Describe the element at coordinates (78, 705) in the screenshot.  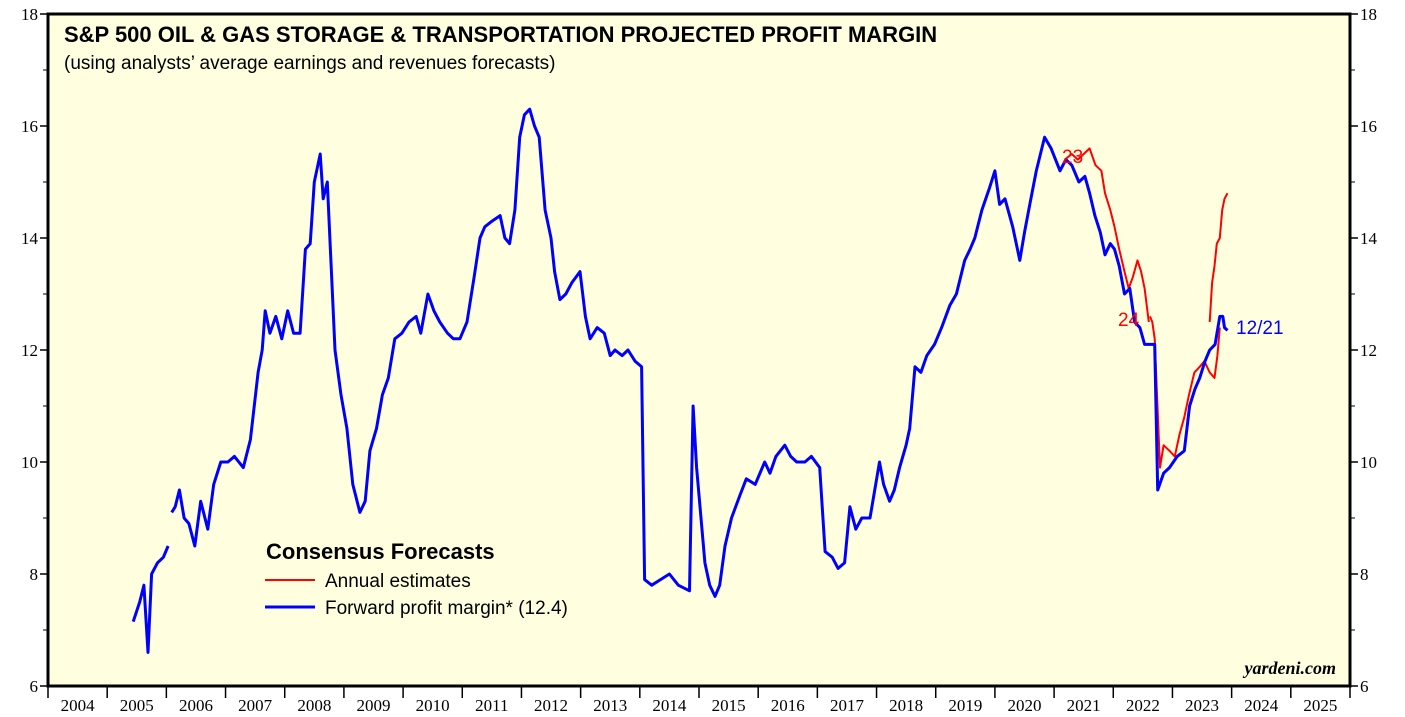
I see `x-tick-label: 2004` at that location.